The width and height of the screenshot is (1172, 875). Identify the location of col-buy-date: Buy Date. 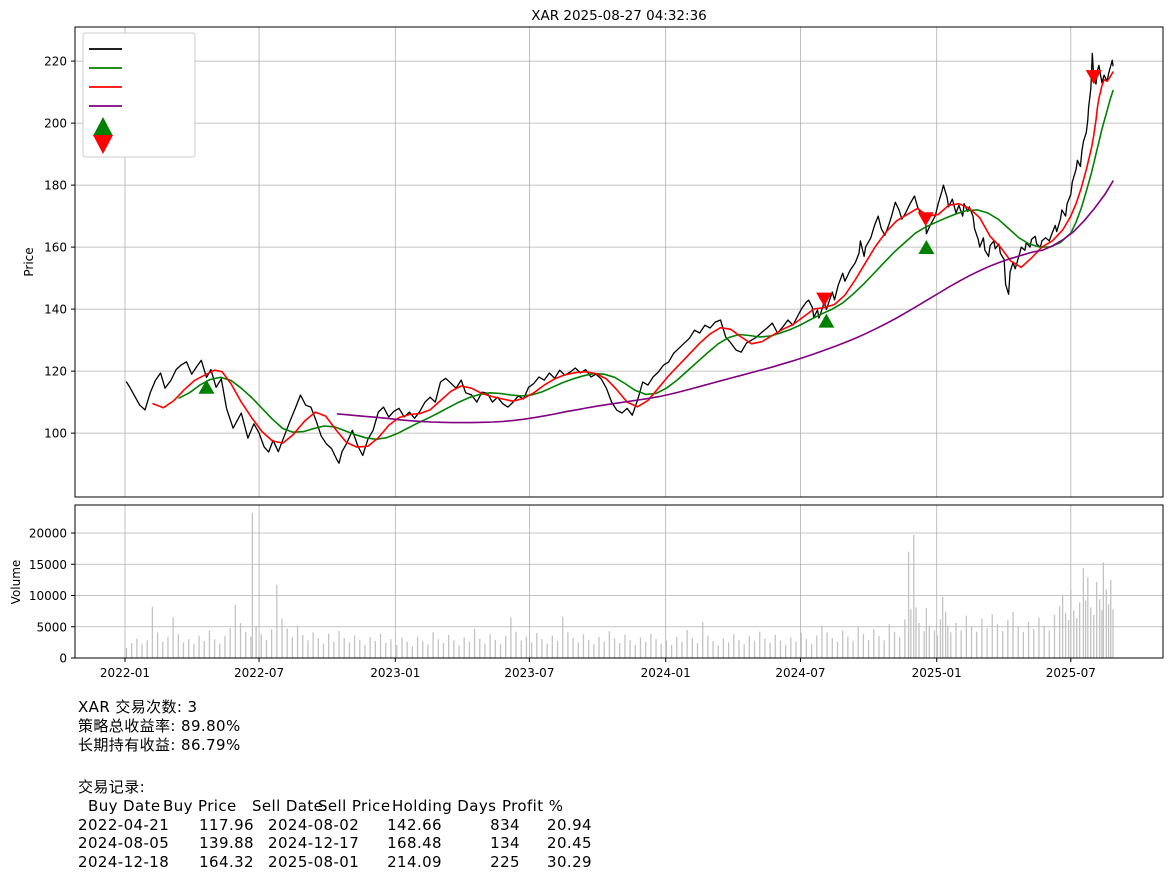
(124, 806).